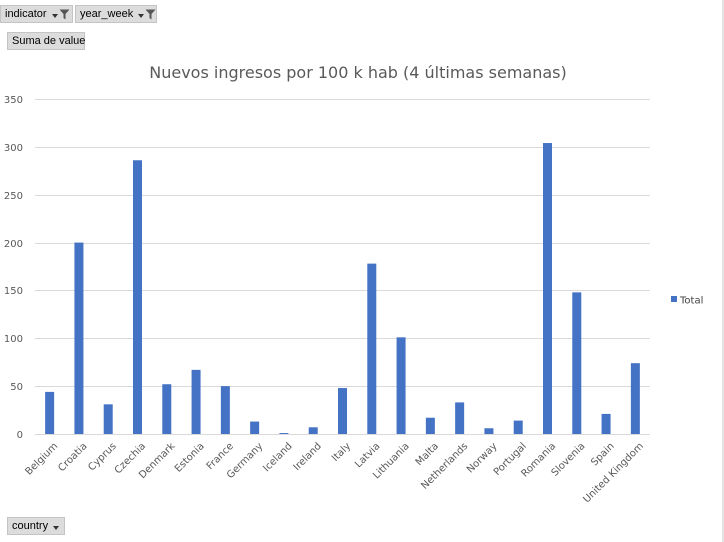 The width and height of the screenshot is (724, 542). What do you see at coordinates (16, 387) in the screenshot?
I see `y-tick-label: 50` at bounding box center [16, 387].